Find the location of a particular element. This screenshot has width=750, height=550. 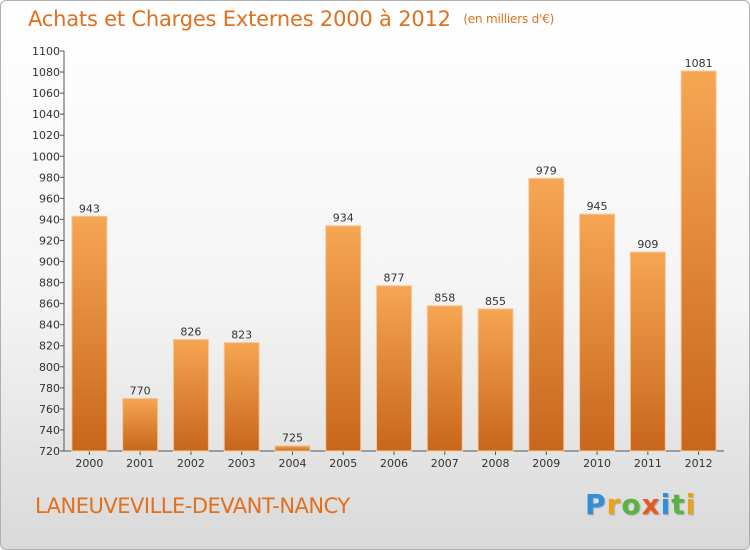

bar-value-label: 855 is located at coordinates (495, 301).